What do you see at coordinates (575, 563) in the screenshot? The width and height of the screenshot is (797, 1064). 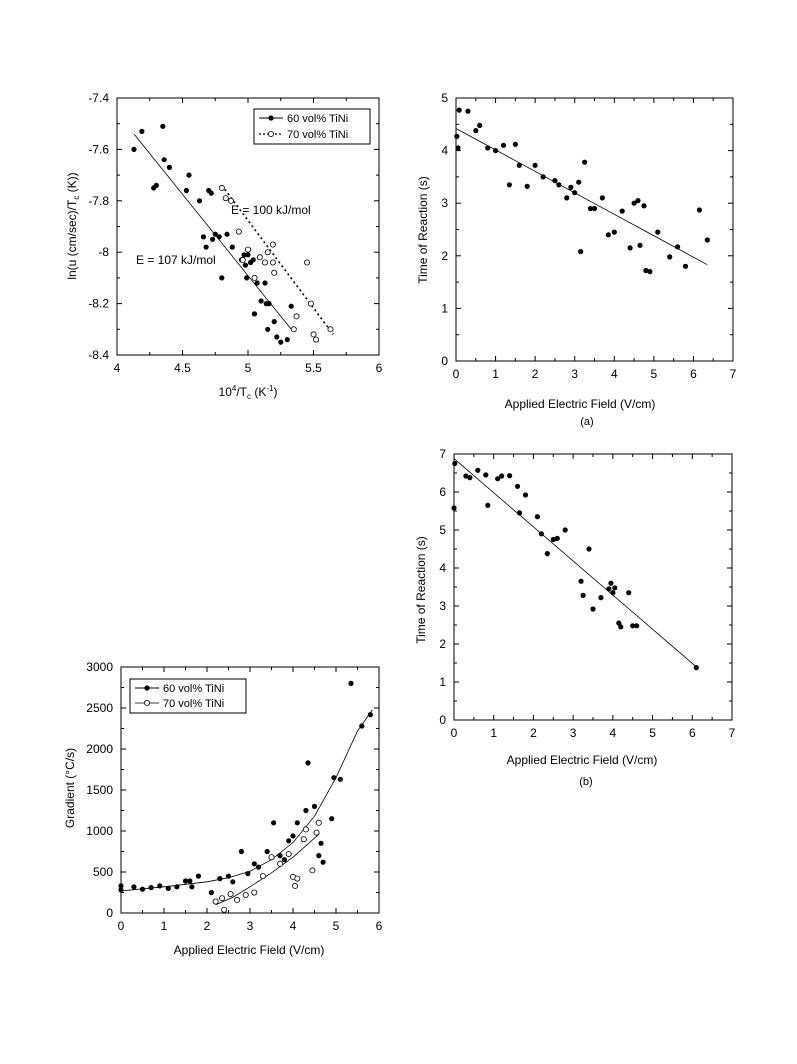 I see `fit-line` at bounding box center [575, 563].